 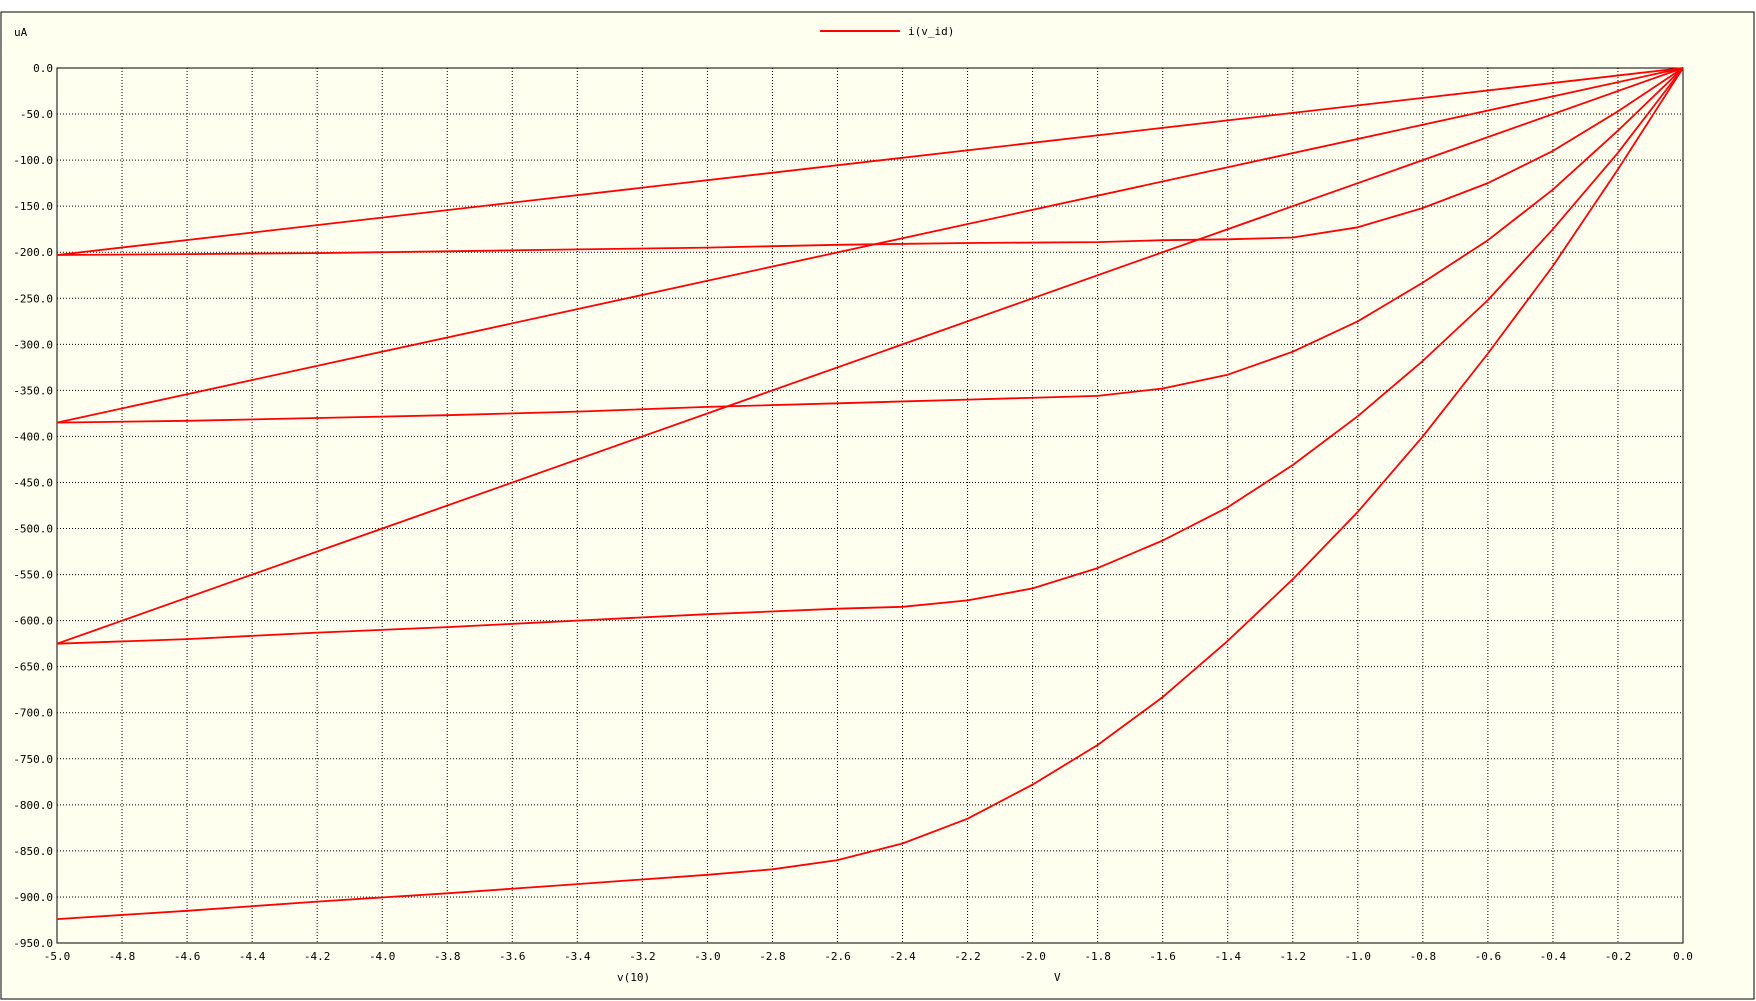 What do you see at coordinates (36, 114) in the screenshot?
I see `y-tick-label: -50.0` at bounding box center [36, 114].